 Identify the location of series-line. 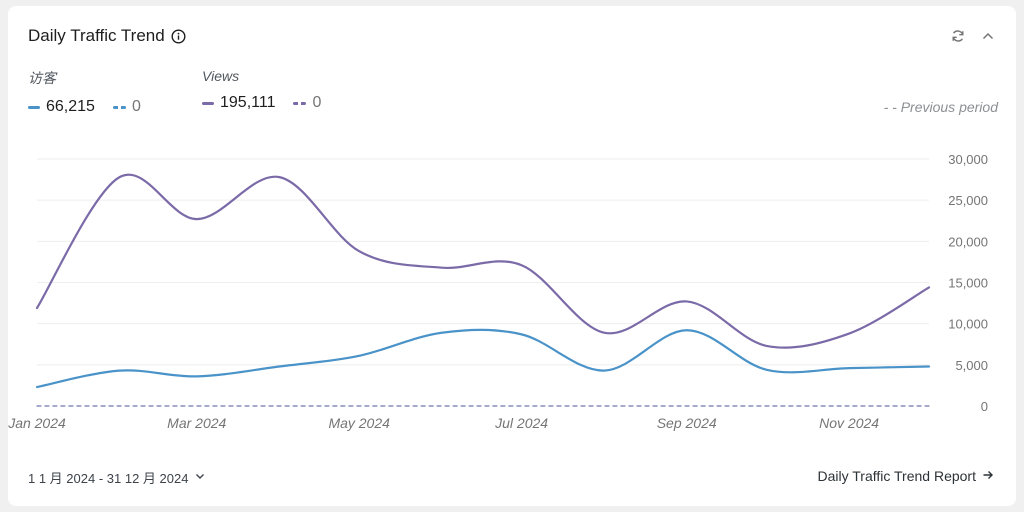
(483, 358).